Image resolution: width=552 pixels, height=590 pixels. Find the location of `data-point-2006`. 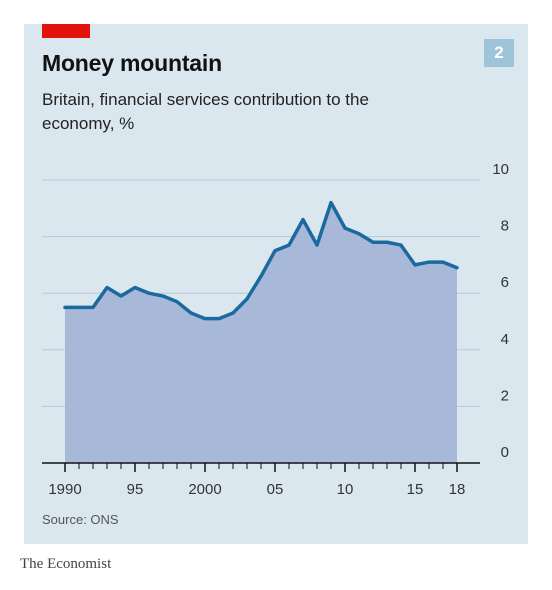

data-point-2006 is located at coordinates (289, 245).